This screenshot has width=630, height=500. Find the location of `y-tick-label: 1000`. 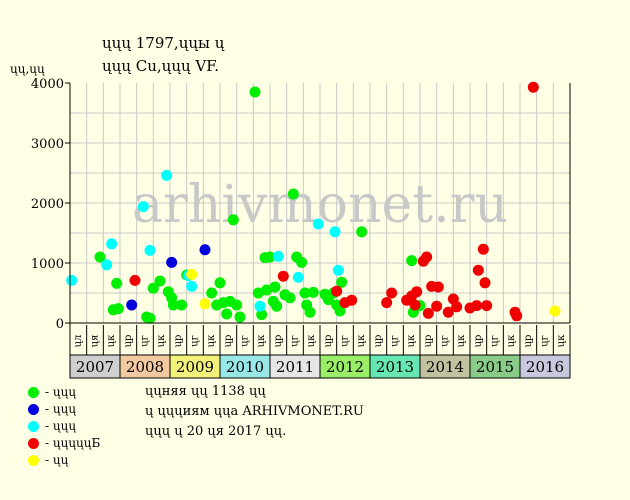

y-tick-label: 1000 is located at coordinates (47, 264).